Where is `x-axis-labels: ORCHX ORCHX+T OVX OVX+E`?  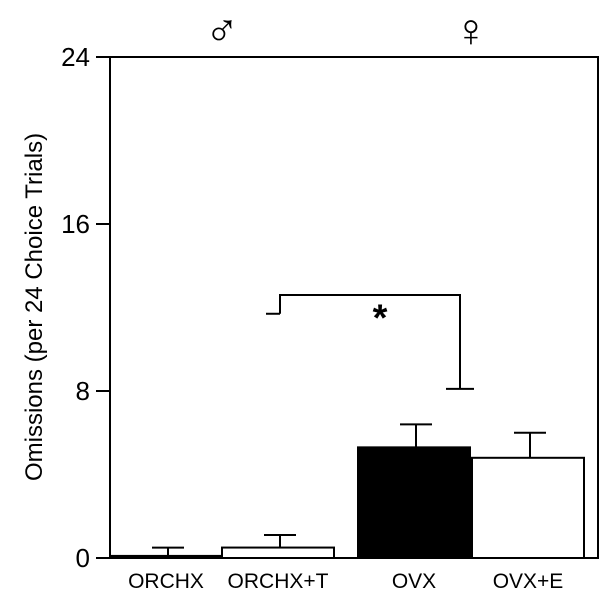
x-axis-labels: ORCHX ORCHX+T OVX OVX+E is located at coordinates (345, 581).